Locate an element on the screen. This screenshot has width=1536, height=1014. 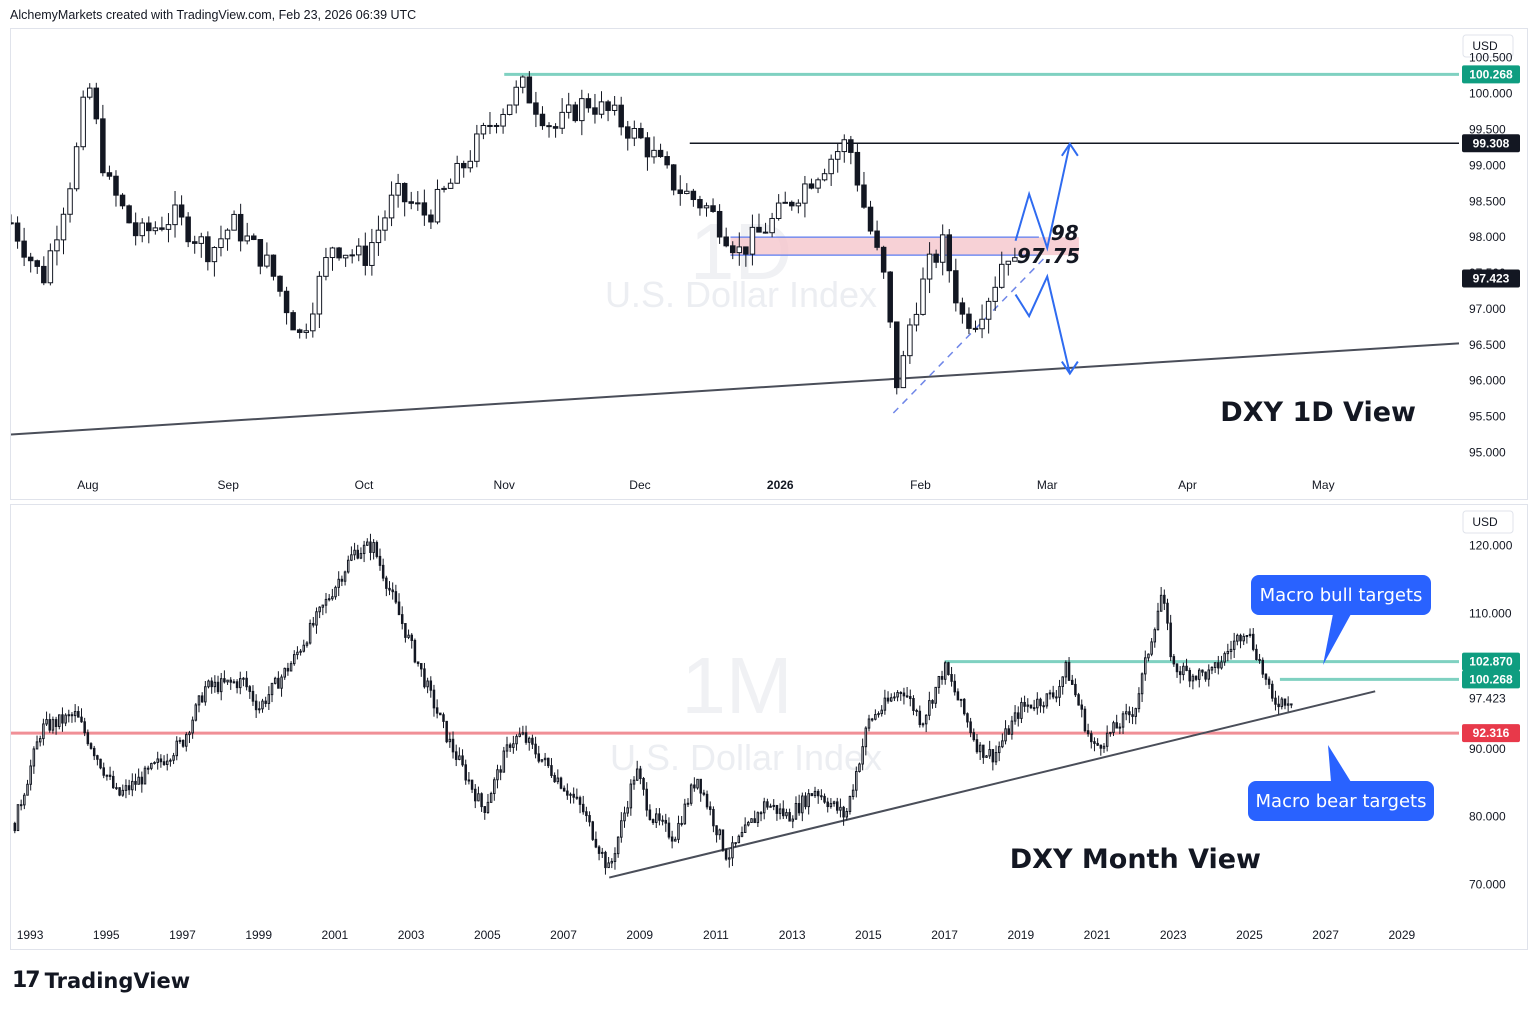
callout-bull-text: Macro bull targets is located at coordinates (1341, 595).